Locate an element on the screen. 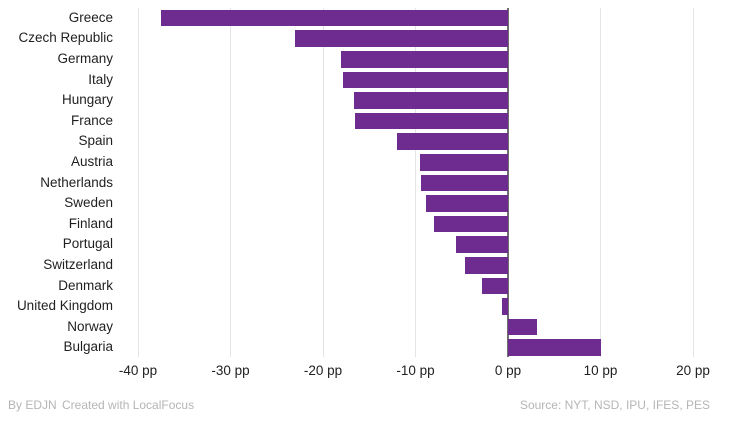 Image resolution: width=730 pixels, height=424 pixels. category-label-germany: Germany is located at coordinates (85, 58).